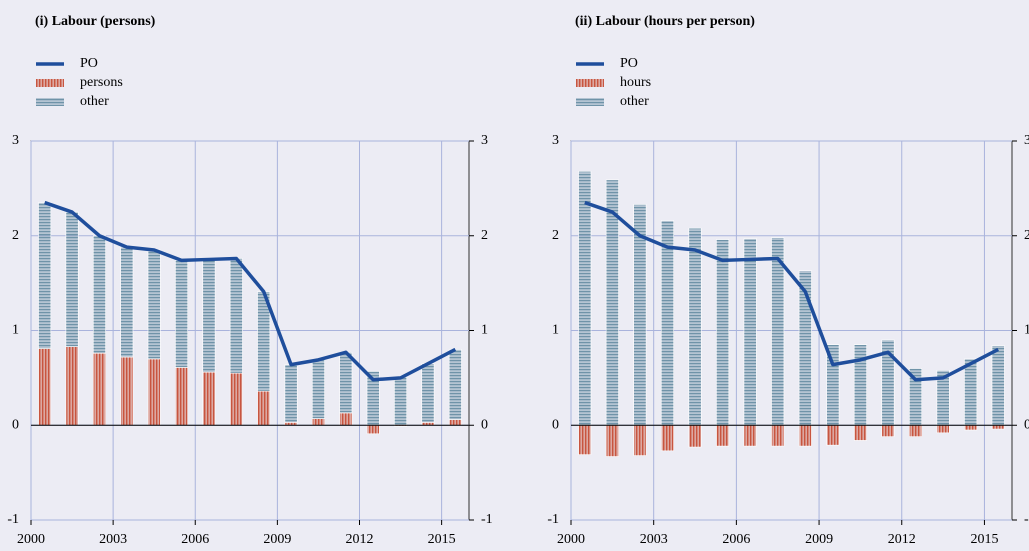 This screenshot has width=1029, height=551. What do you see at coordinates (635, 82) in the screenshot?
I see `legend-label: hours` at bounding box center [635, 82].